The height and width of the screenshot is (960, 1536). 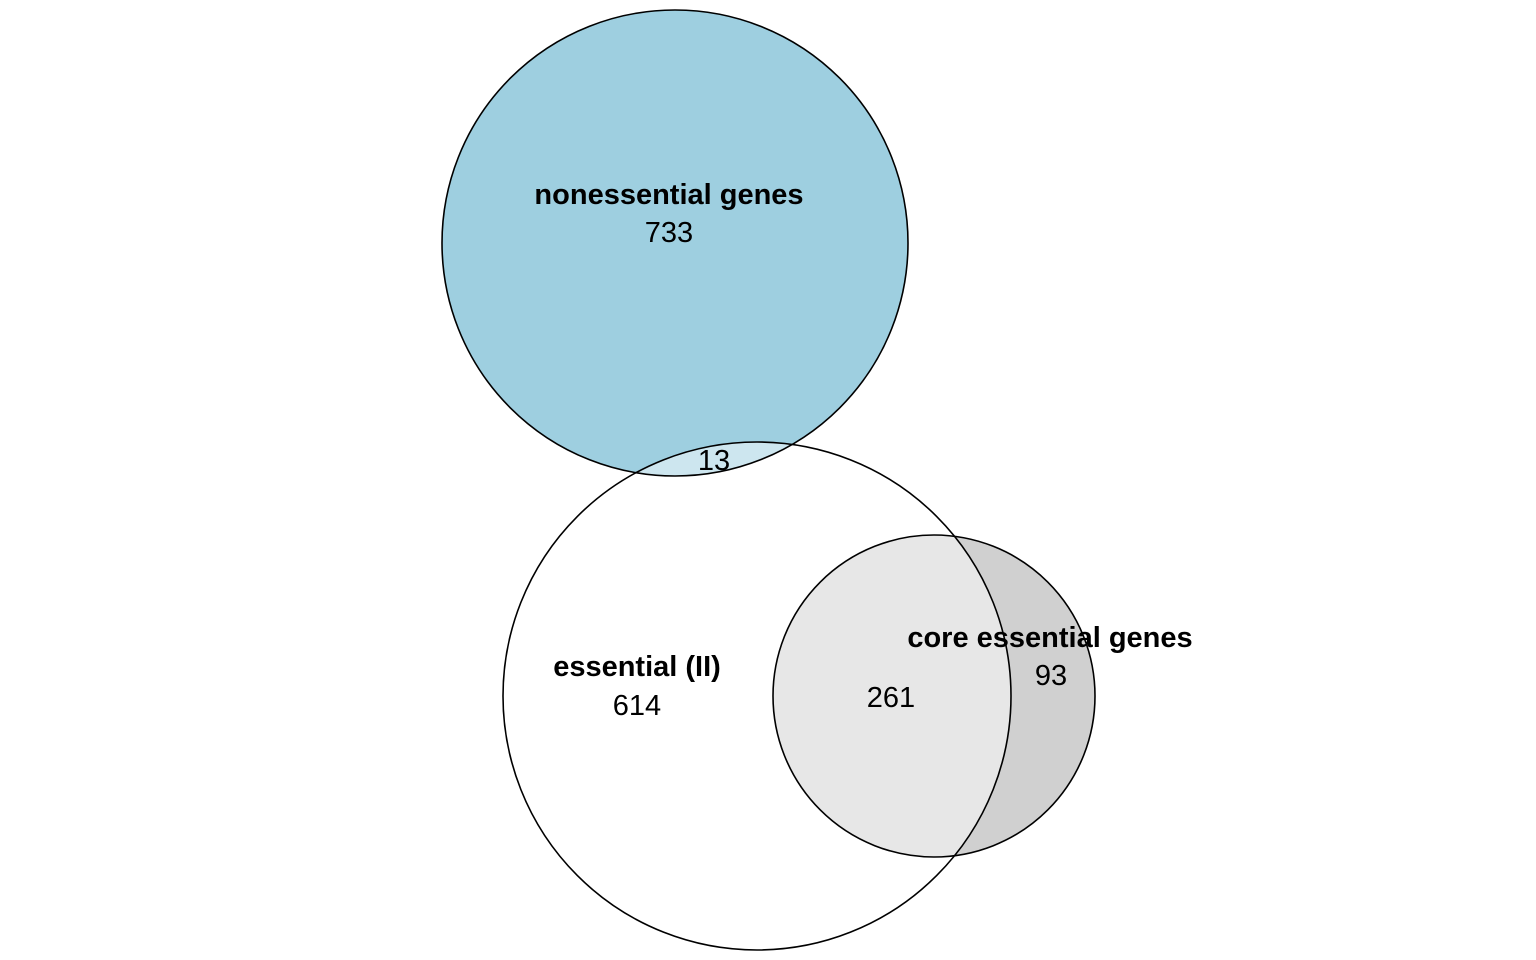 I want to click on core-essential-set-label: core essential genes, so click(x=1049, y=638).